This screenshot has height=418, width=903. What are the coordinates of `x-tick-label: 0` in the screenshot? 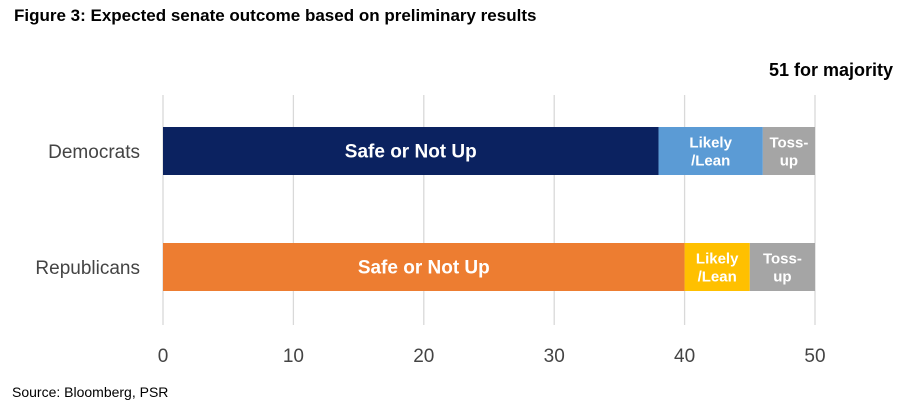 It's located at (163, 356).